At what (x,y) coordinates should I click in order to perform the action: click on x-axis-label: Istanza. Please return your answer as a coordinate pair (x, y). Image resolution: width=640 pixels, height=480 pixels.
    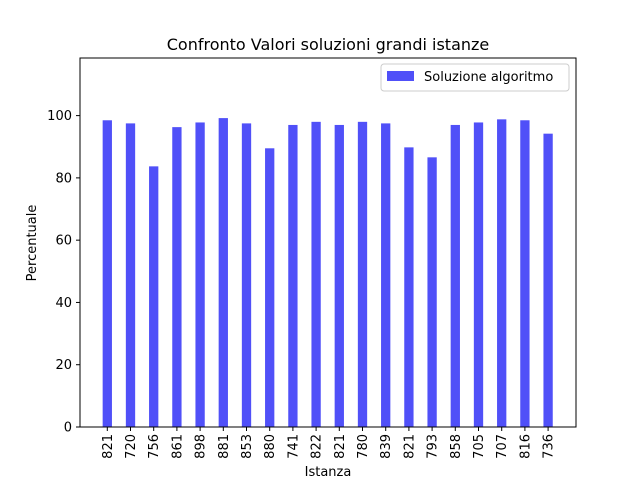
    Looking at the image, I should click on (328, 472).